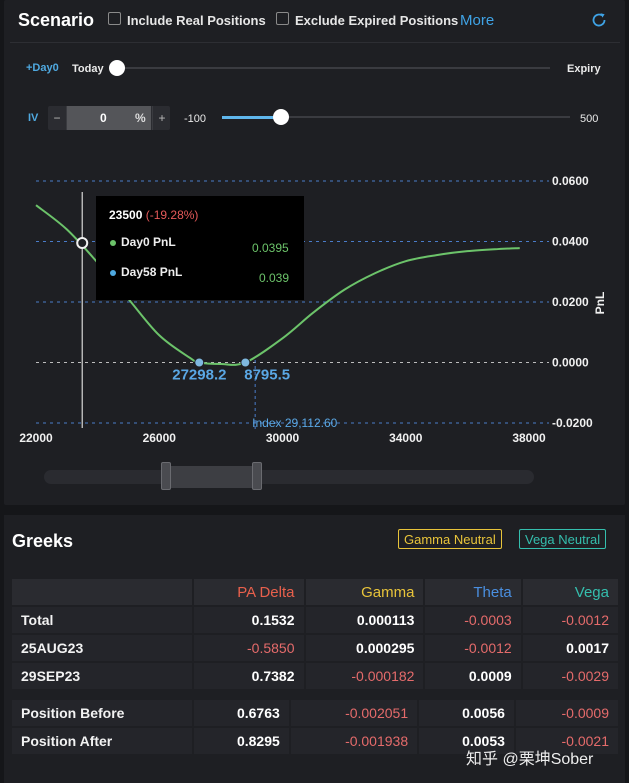 Image resolution: width=629 pixels, height=783 pixels. What do you see at coordinates (102, 713) in the screenshot?
I see `row-label: Position Before` at bounding box center [102, 713].